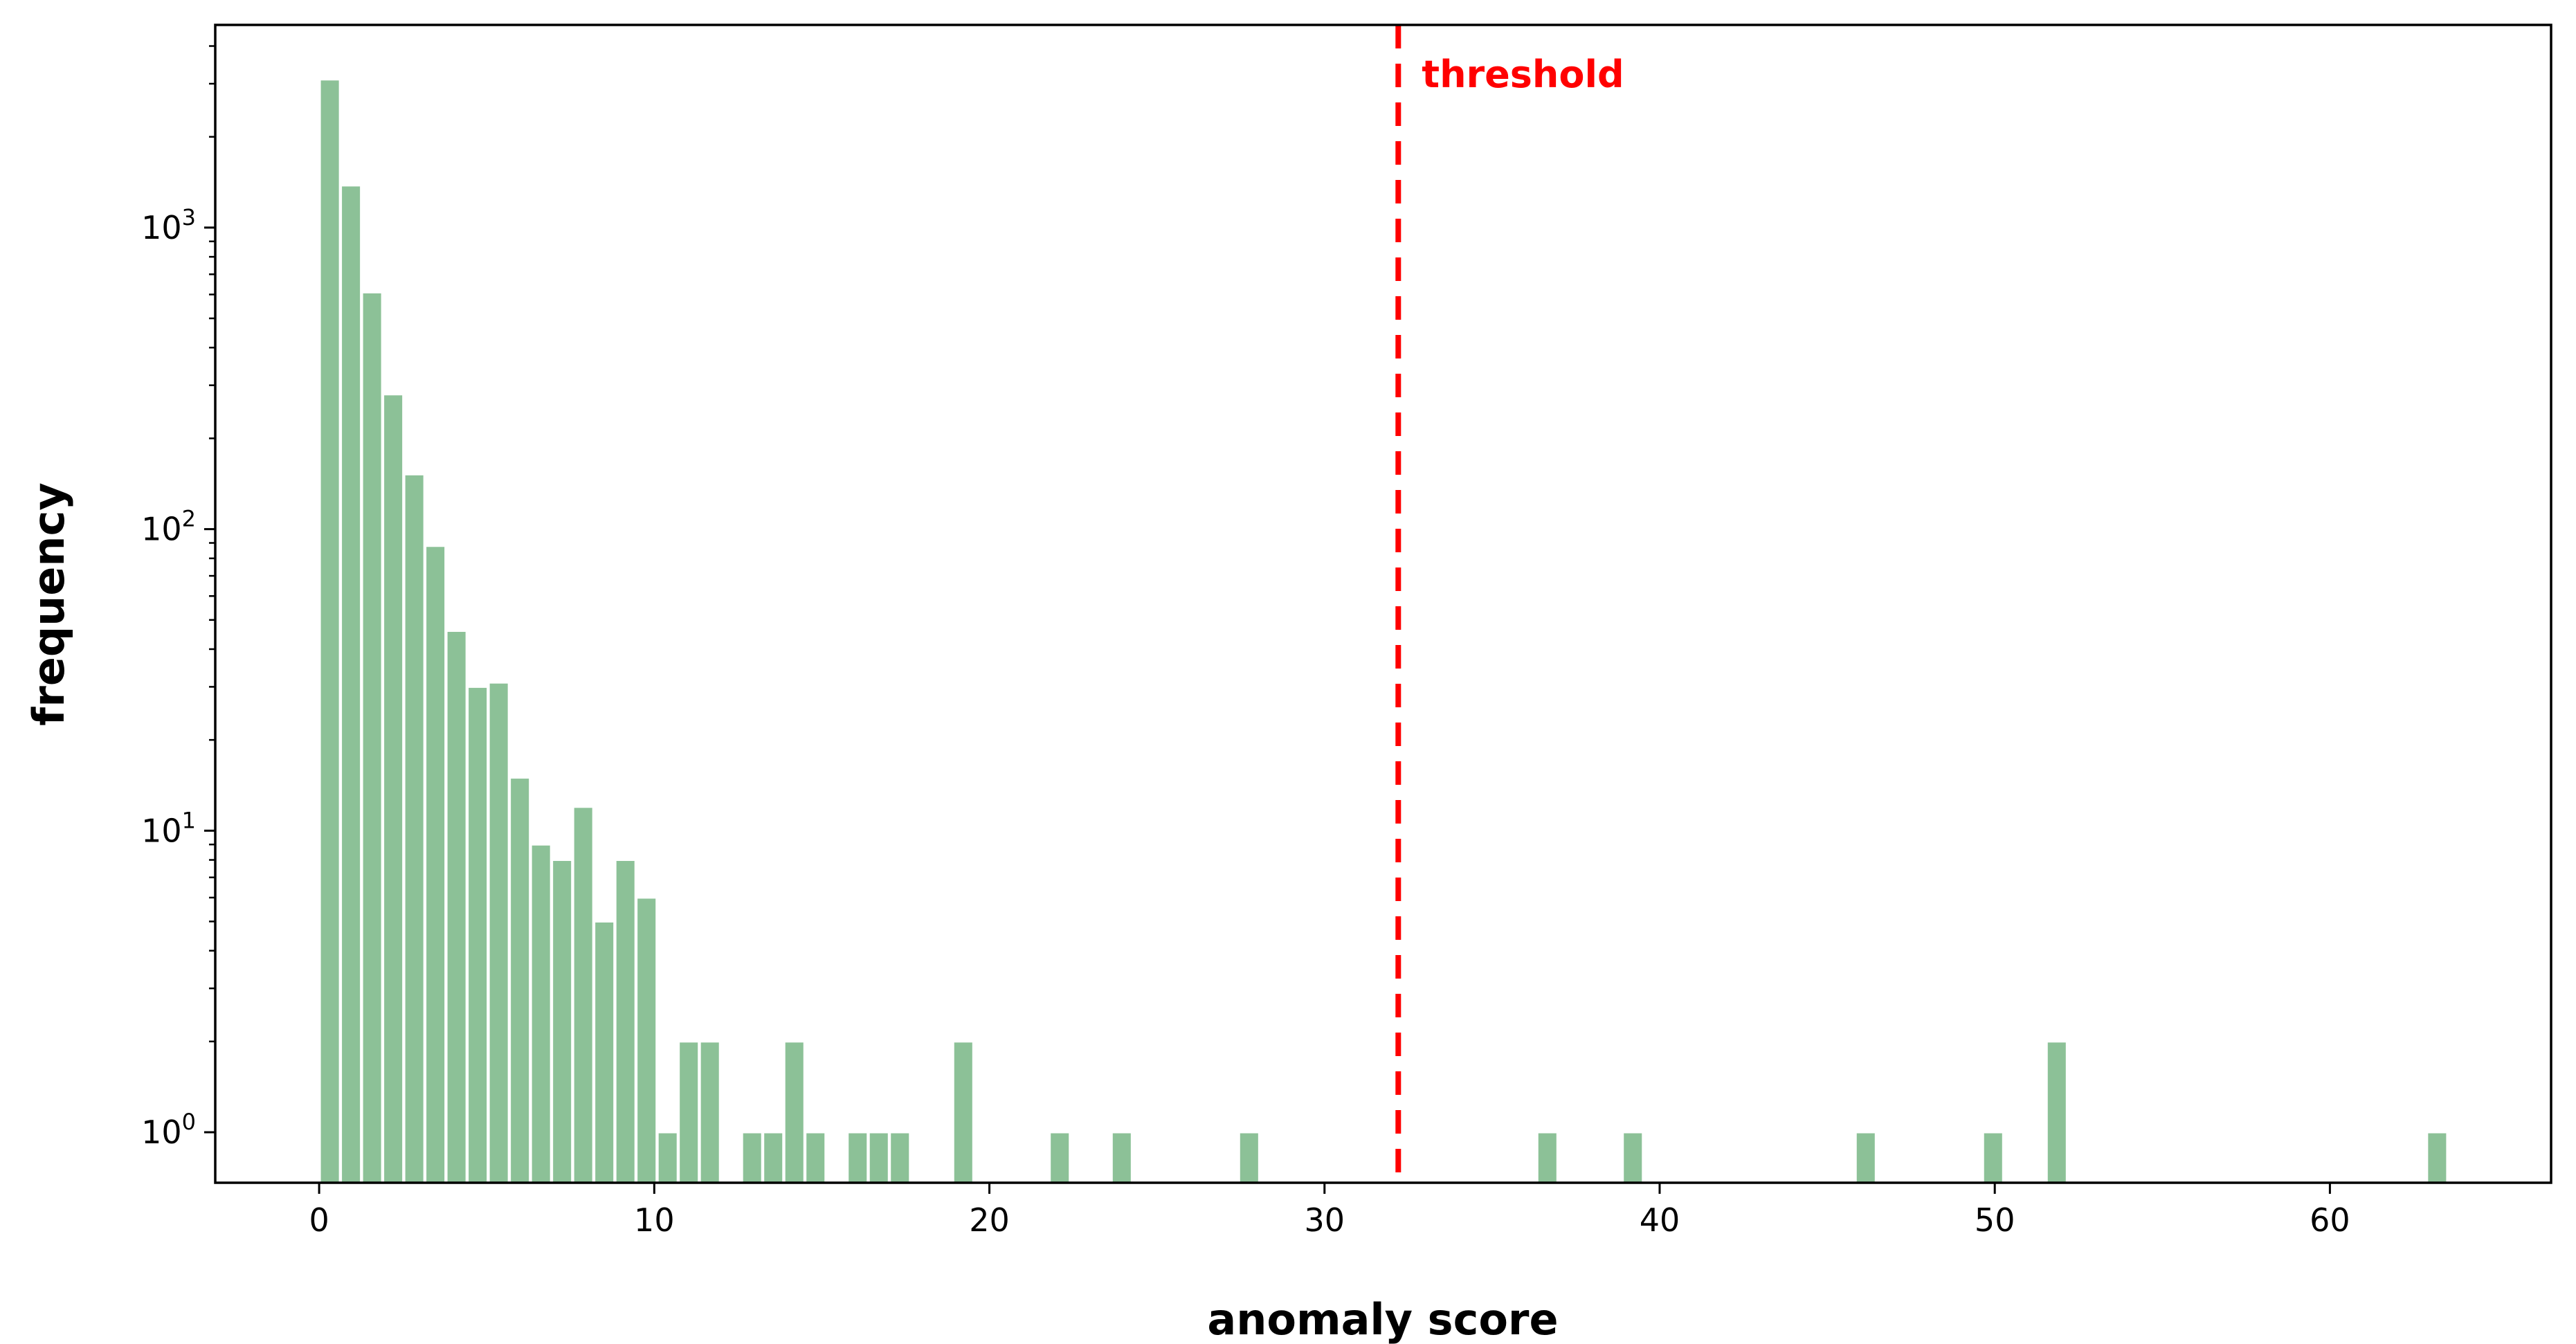  What do you see at coordinates (2330, 1220) in the screenshot?
I see `x-tick-label: 60` at bounding box center [2330, 1220].